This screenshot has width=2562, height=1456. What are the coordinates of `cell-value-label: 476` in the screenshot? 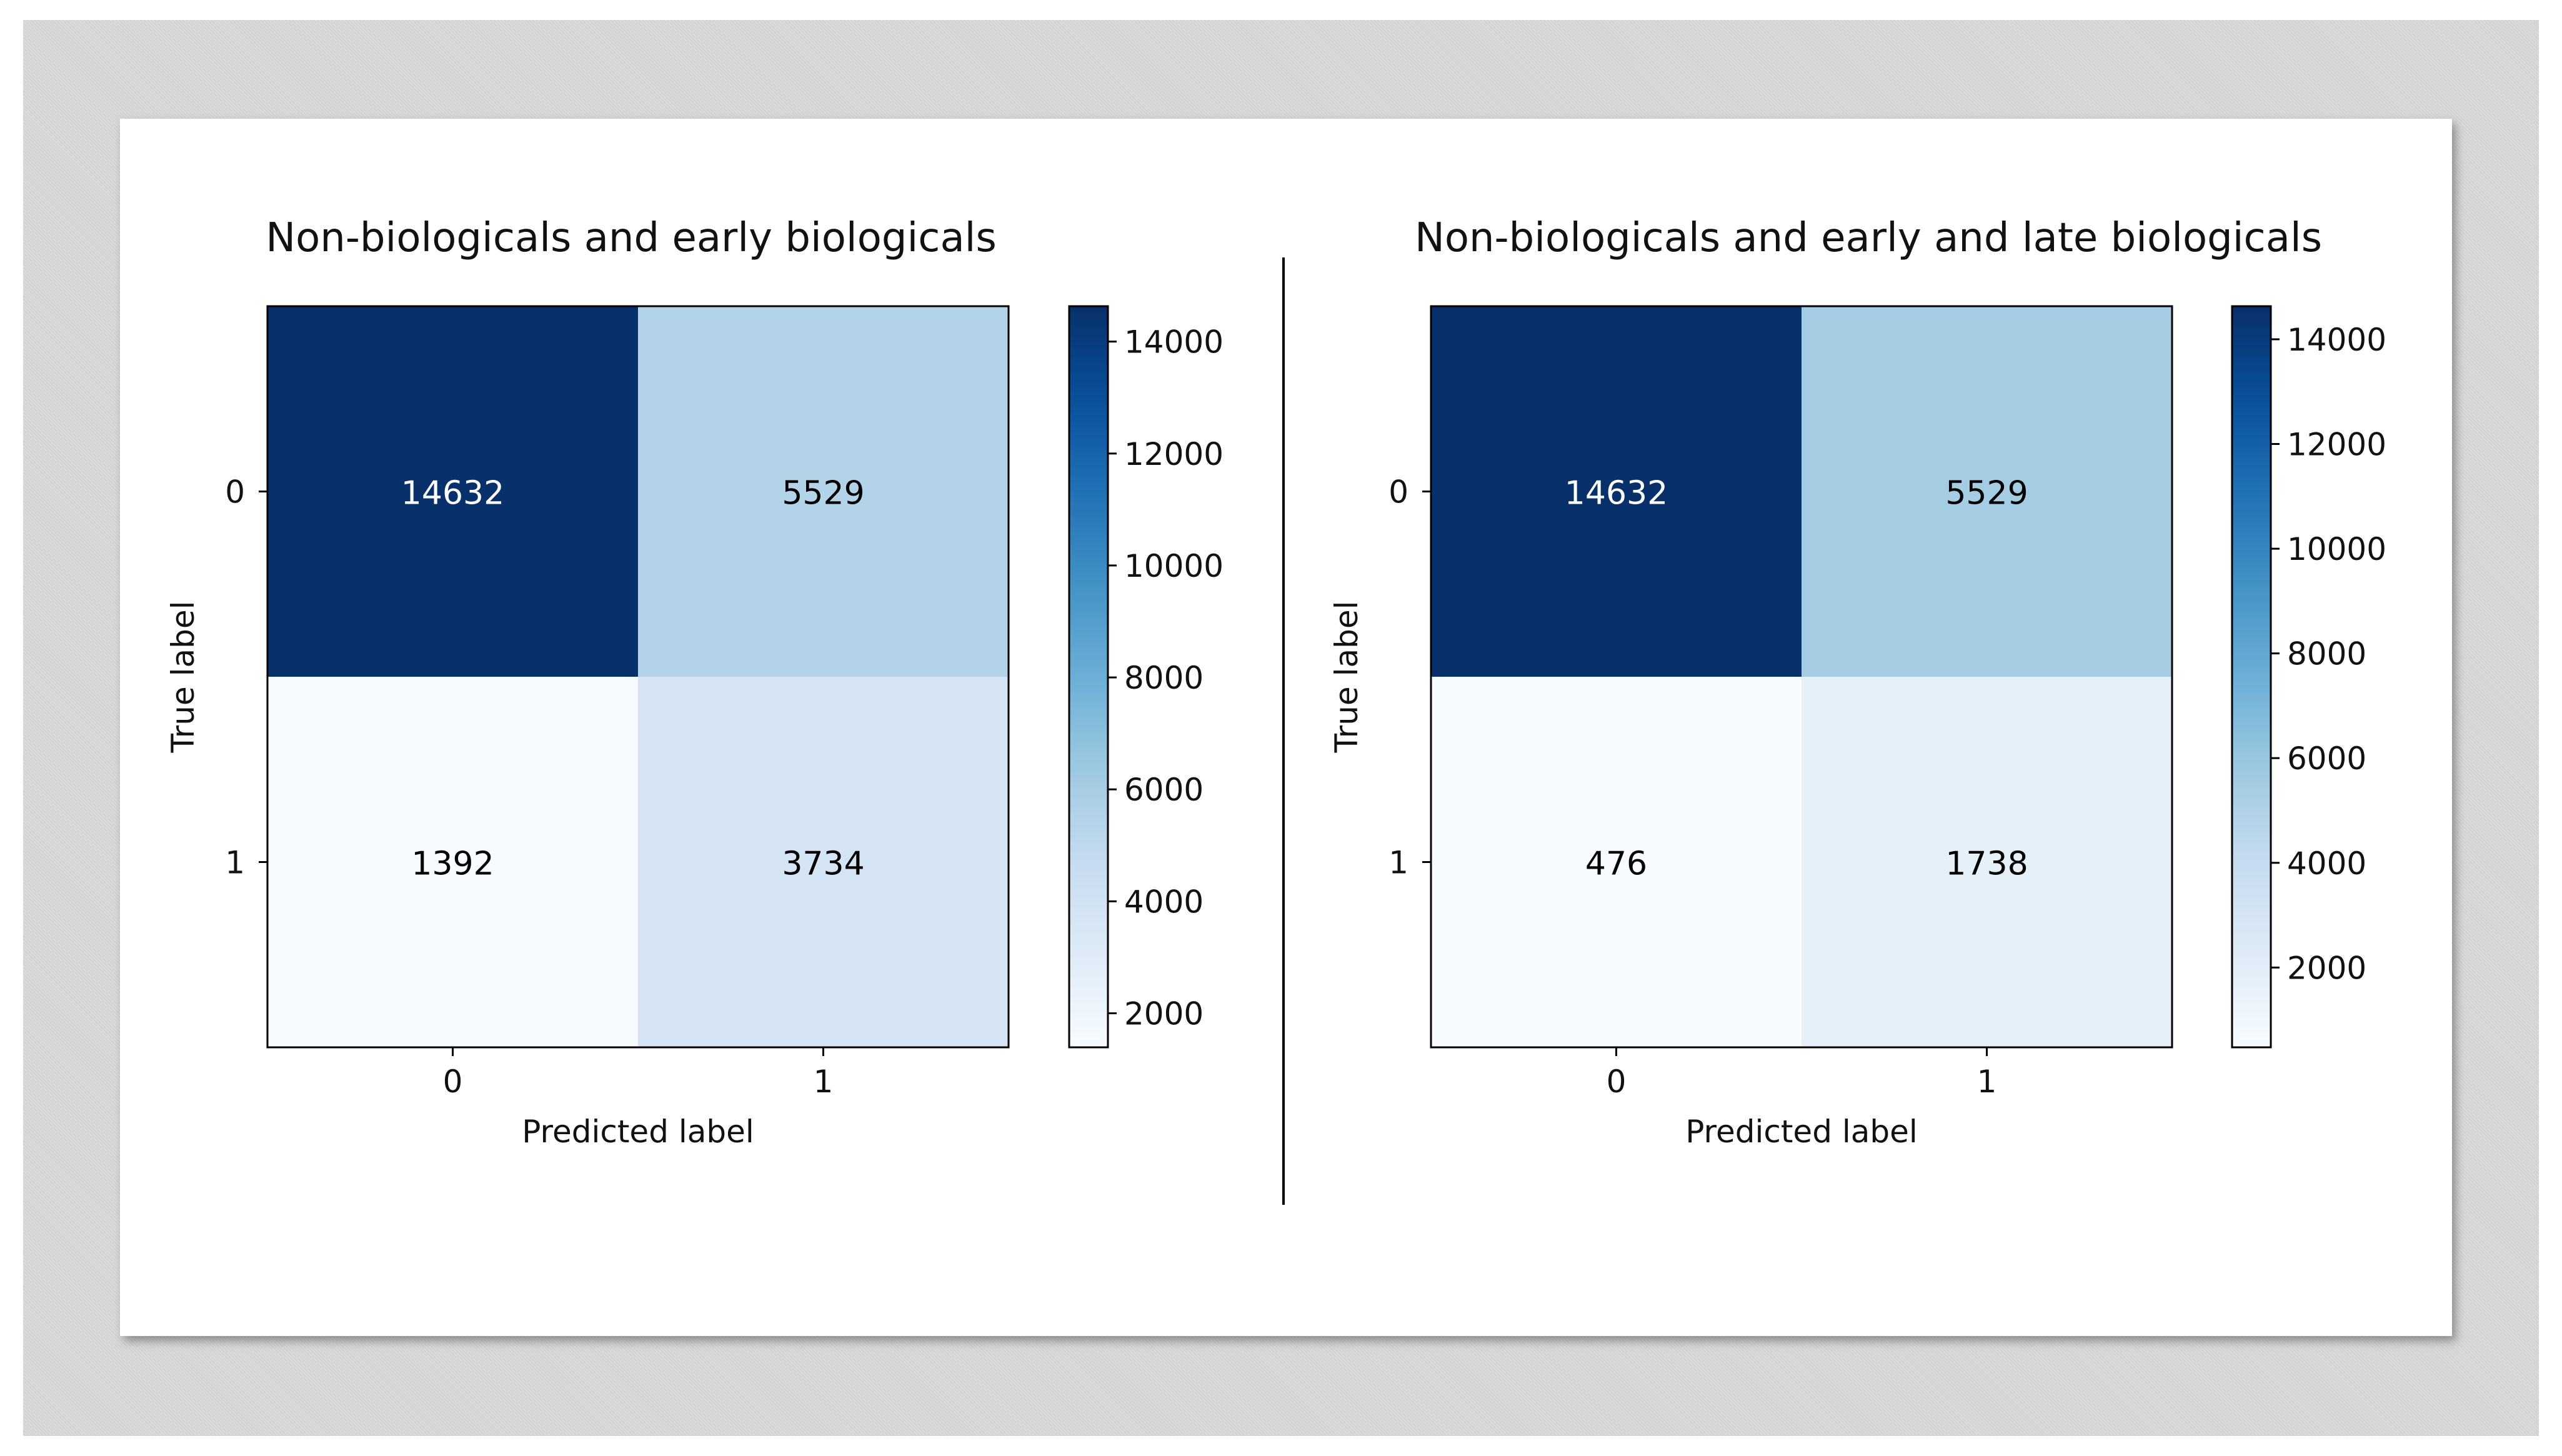 It's located at (1616, 864).